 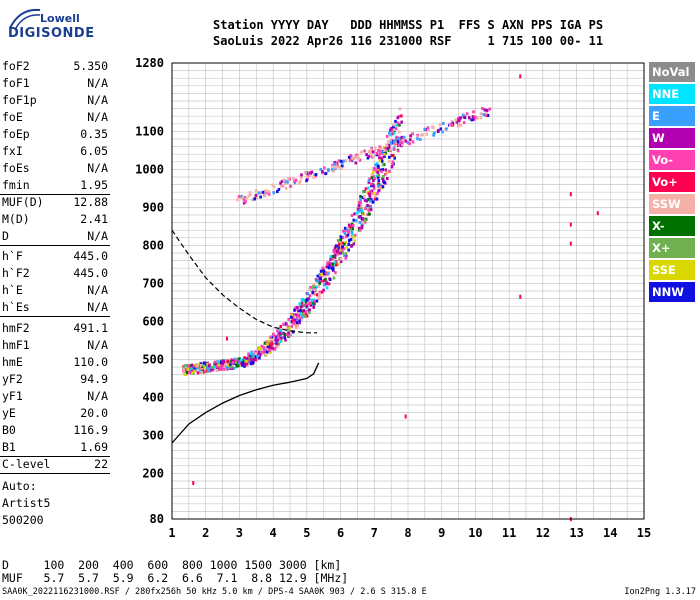 What do you see at coordinates (672, 292) in the screenshot?
I see `legend-nnw: NNW` at bounding box center [672, 292].